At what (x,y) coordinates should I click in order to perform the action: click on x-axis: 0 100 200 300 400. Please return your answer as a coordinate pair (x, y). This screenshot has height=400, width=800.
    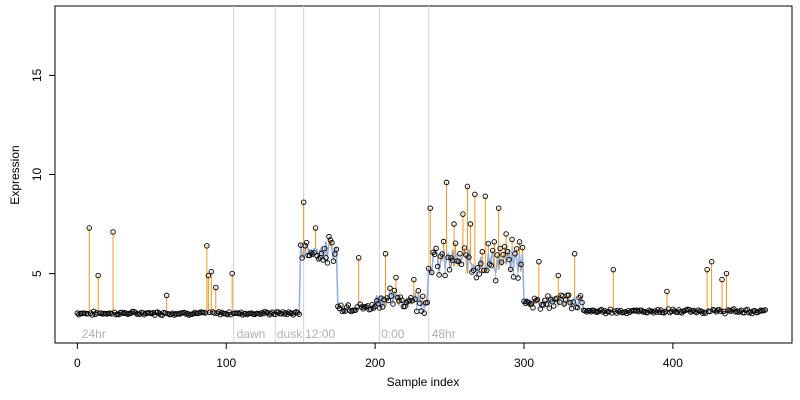
    Looking at the image, I should click on (378, 356).